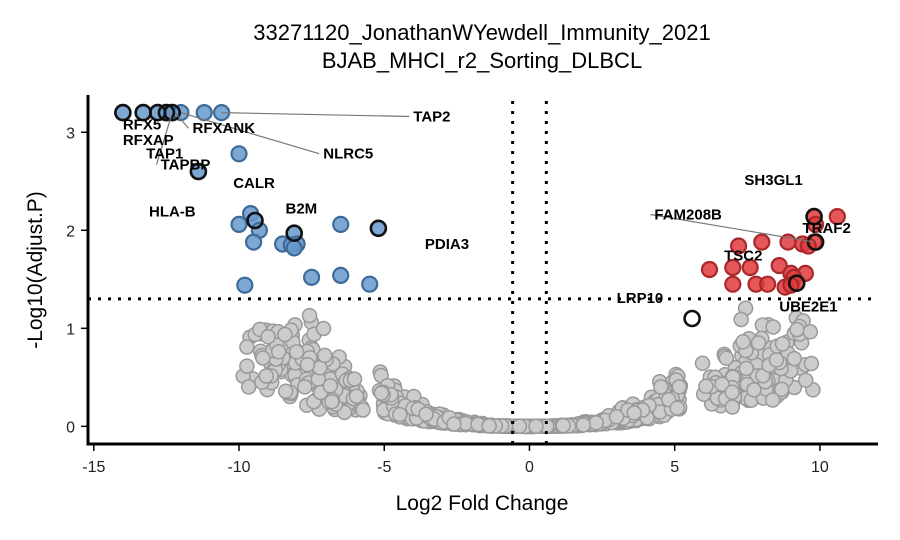  Describe the element at coordinates (447, 244) in the screenshot. I see `gene-label: PDIA3` at that location.